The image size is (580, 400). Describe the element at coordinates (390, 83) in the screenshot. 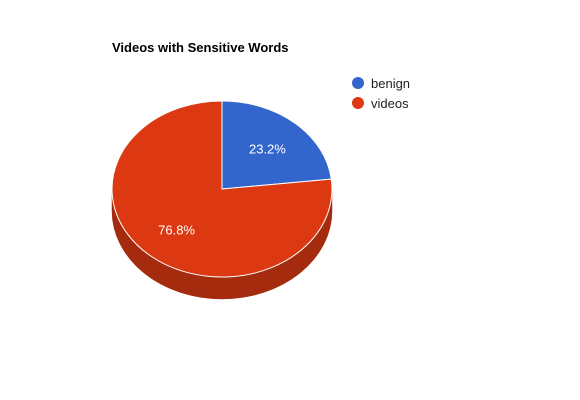

I see `legend-label-benign: benign` at that location.